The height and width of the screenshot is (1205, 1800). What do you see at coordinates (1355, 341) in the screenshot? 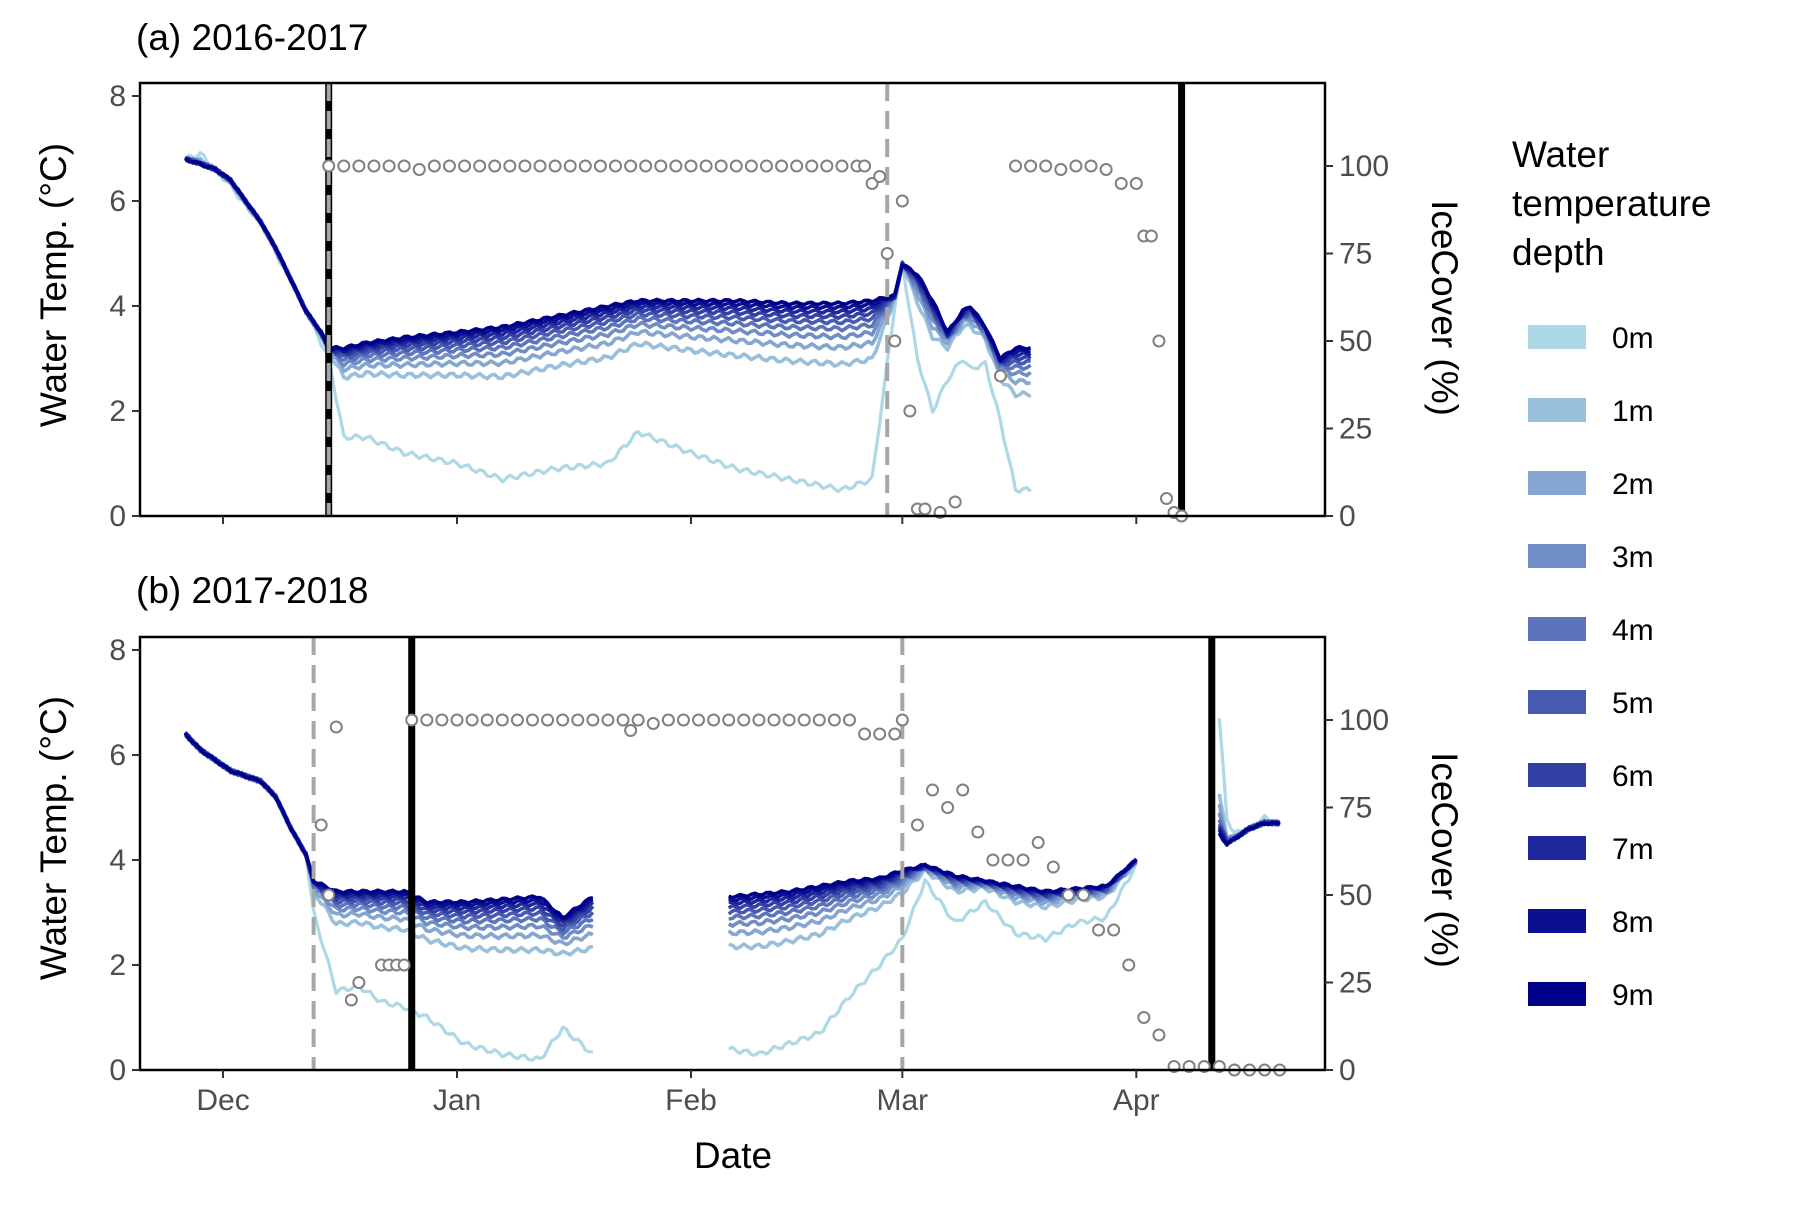
I see `panel-a-y2-tick-label: 50` at bounding box center [1355, 341].